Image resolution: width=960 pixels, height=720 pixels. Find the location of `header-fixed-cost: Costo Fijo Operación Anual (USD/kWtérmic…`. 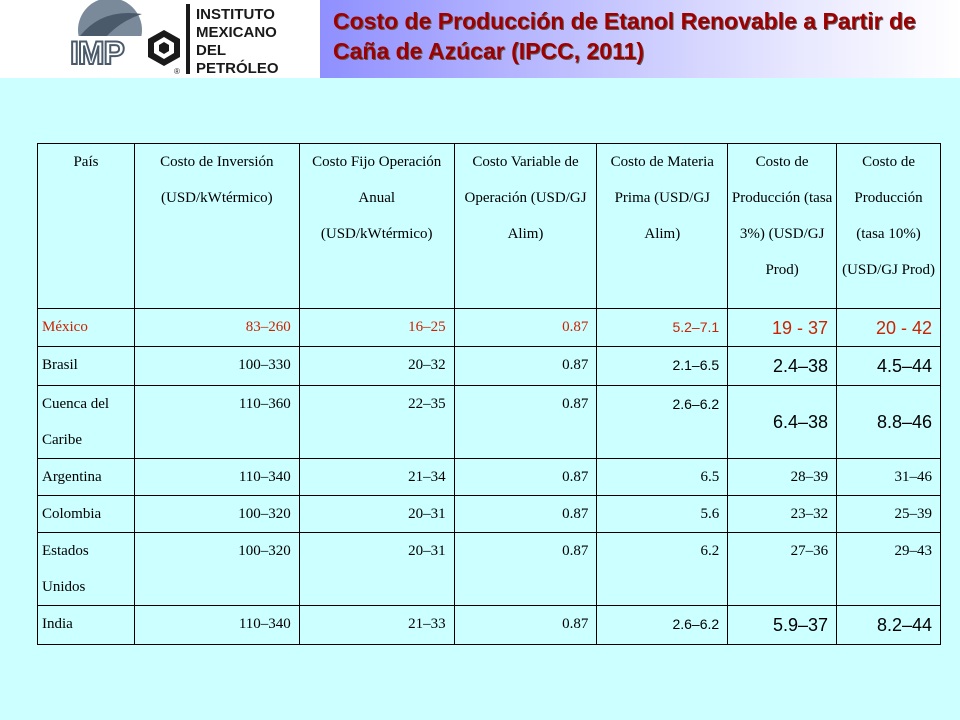

header-fixed-cost: Costo Fijo Operación Anual (USD/kWtérmic… is located at coordinates (376, 226).